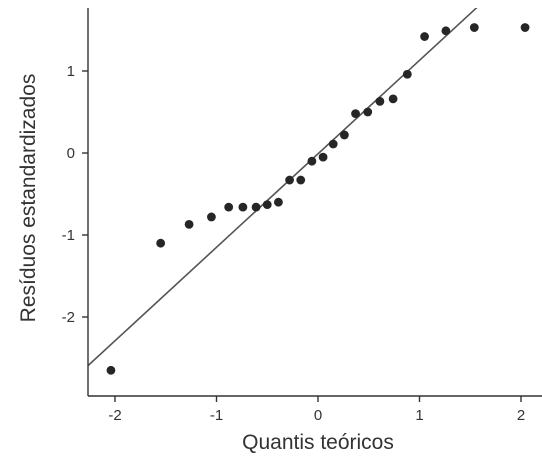 The image size is (542, 473). I want to click on y-axis-title: Resíduos estandardizados, so click(28, 198).